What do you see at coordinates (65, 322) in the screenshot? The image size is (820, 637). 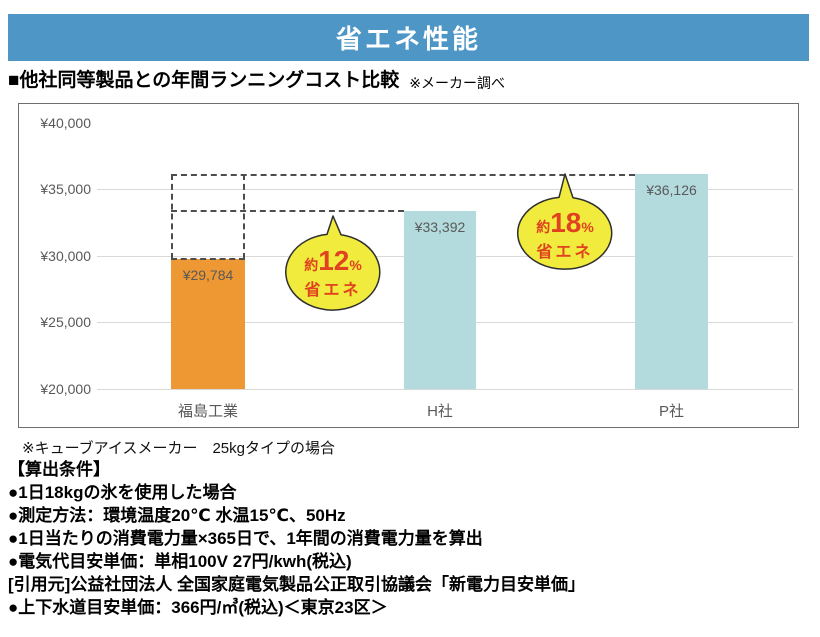 I see `y-axis-tick: ¥25,000` at bounding box center [65, 322].